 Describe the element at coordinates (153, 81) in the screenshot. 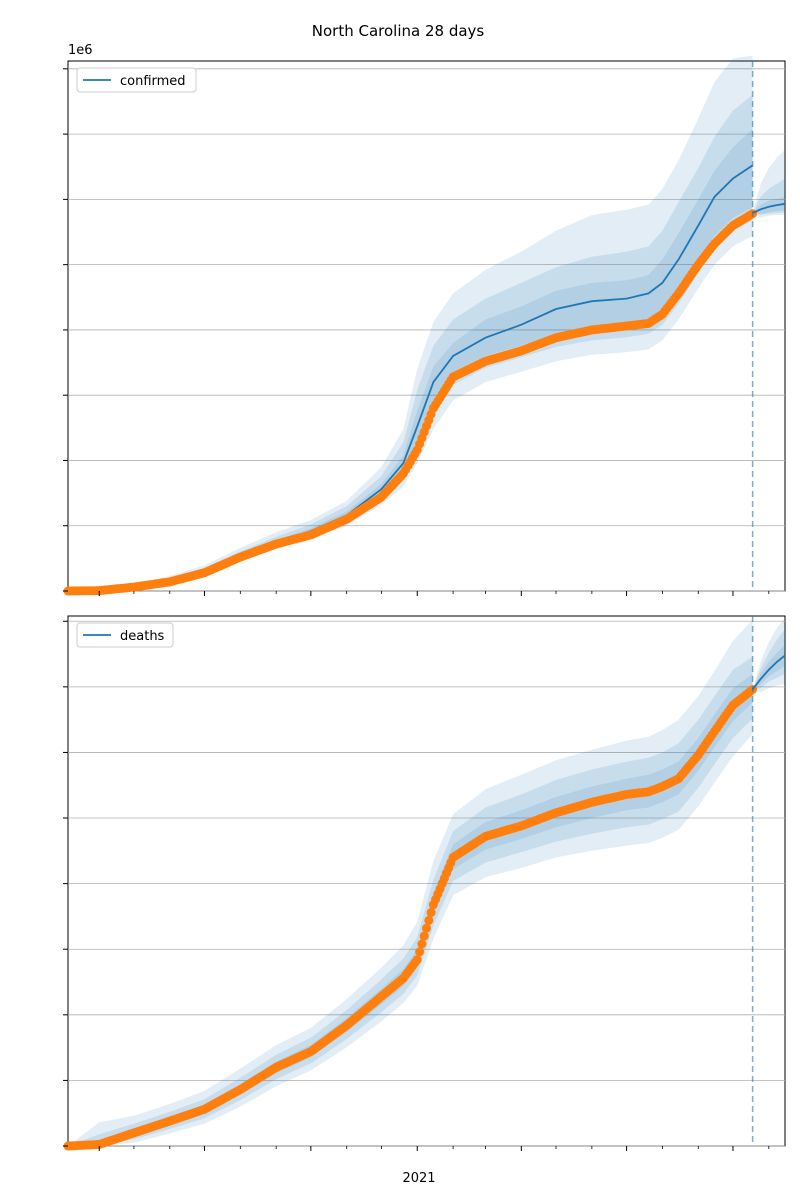

I see `legend-entry-confirmed: confirmed` at that location.